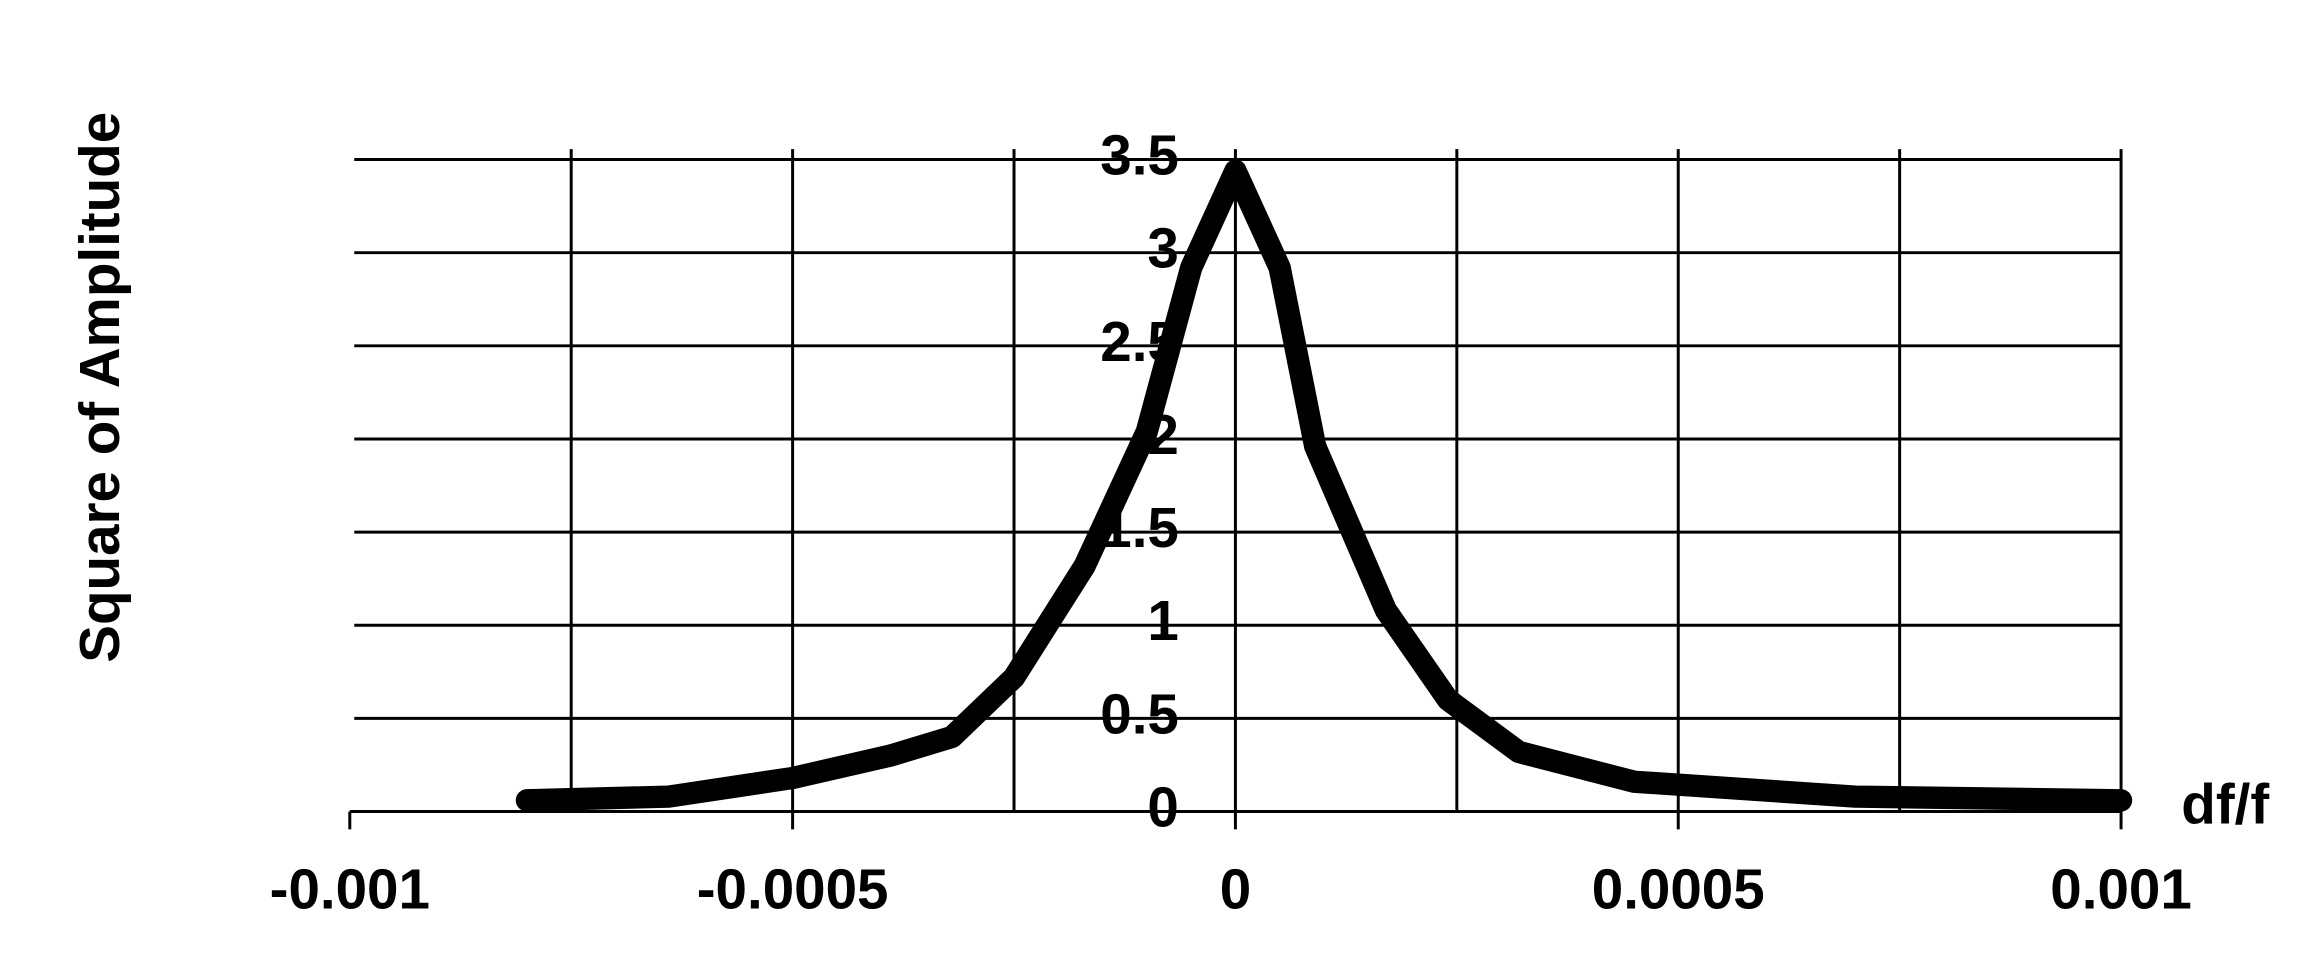  Describe the element at coordinates (1139, 154) in the screenshot. I see `y-tick-label: 3.5` at that location.